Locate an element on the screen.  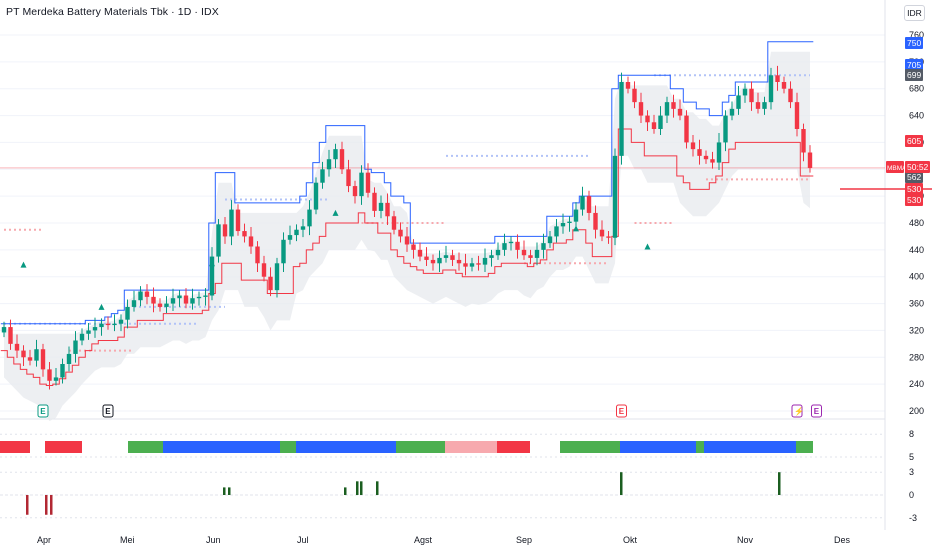
price-tick-label: 640 is located at coordinates (916, 116).